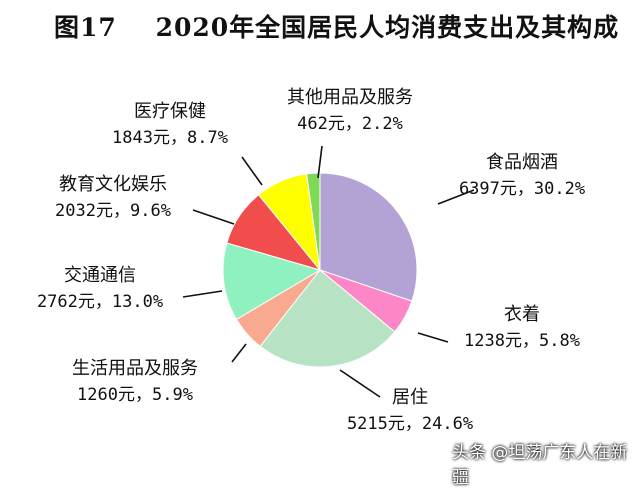 This screenshot has width=640, height=488. What do you see at coordinates (100, 275) in the screenshot?
I see `slice-label: 交通通信` at bounding box center [100, 275].